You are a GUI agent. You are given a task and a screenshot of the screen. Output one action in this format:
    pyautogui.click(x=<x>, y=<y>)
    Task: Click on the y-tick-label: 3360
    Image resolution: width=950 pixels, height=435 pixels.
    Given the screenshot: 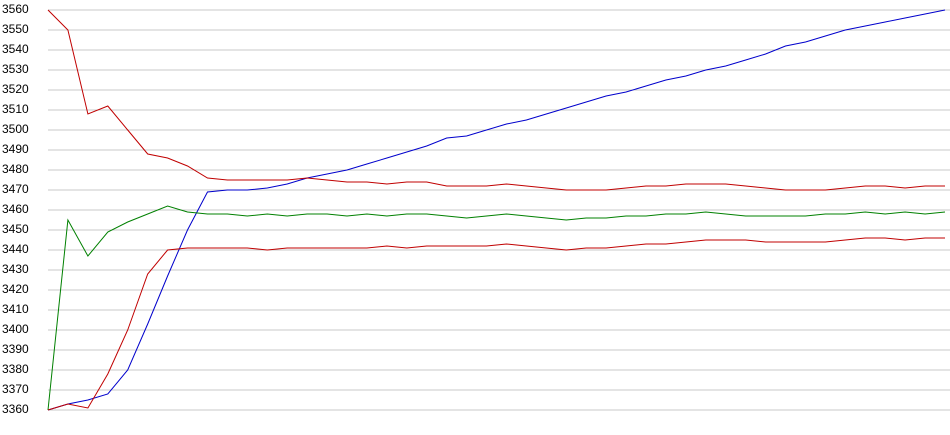 What is the action you would take?
    pyautogui.click(x=15, y=409)
    